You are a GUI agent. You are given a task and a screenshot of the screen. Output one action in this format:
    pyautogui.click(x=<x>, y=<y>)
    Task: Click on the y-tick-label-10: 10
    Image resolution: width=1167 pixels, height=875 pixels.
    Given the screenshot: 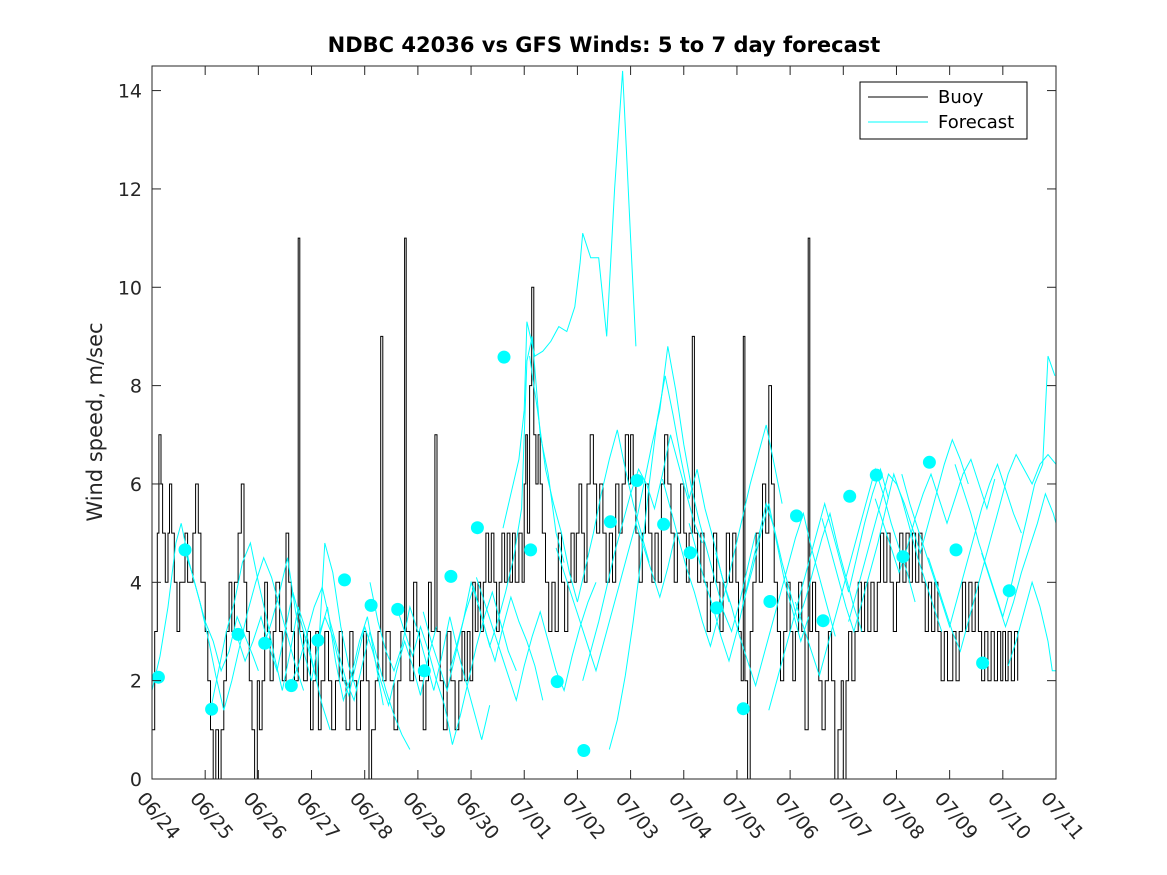 What is the action you would take?
    pyautogui.click(x=130, y=288)
    